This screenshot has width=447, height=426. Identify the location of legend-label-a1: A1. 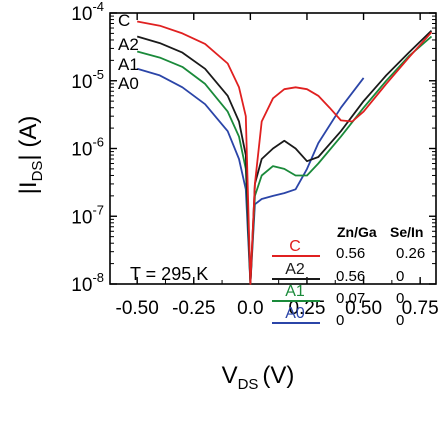
(295, 291).